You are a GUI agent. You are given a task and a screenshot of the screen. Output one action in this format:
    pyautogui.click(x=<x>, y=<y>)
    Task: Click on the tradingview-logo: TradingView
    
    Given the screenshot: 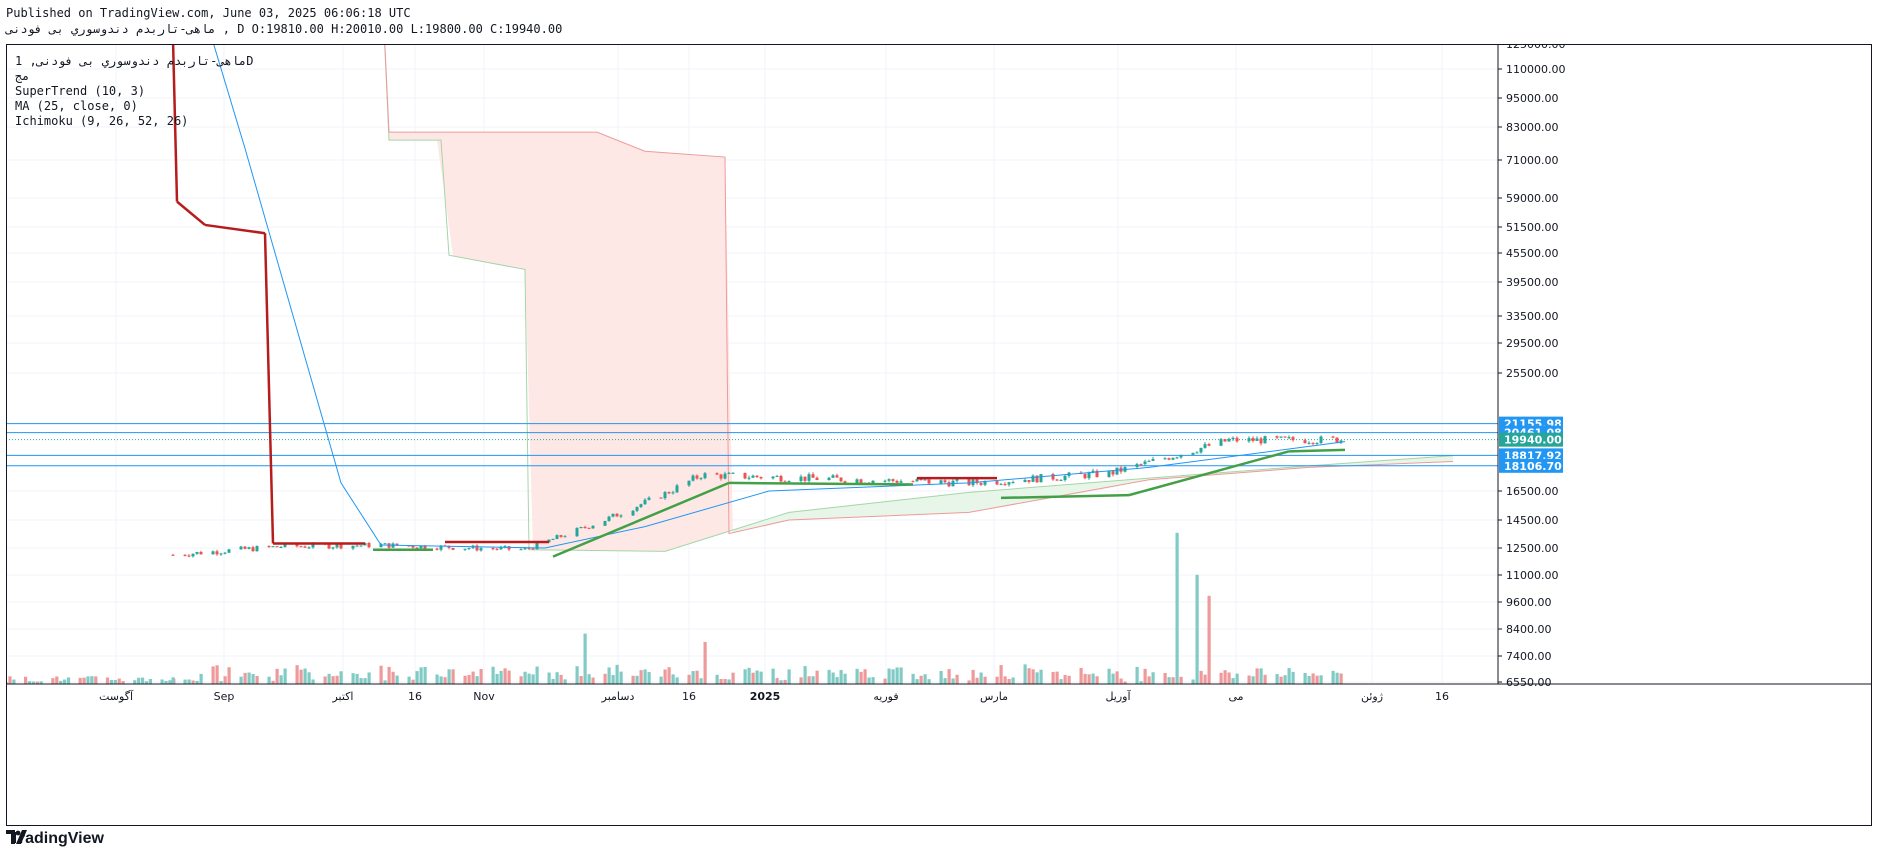 What is the action you would take?
    pyautogui.click(x=55, y=839)
    